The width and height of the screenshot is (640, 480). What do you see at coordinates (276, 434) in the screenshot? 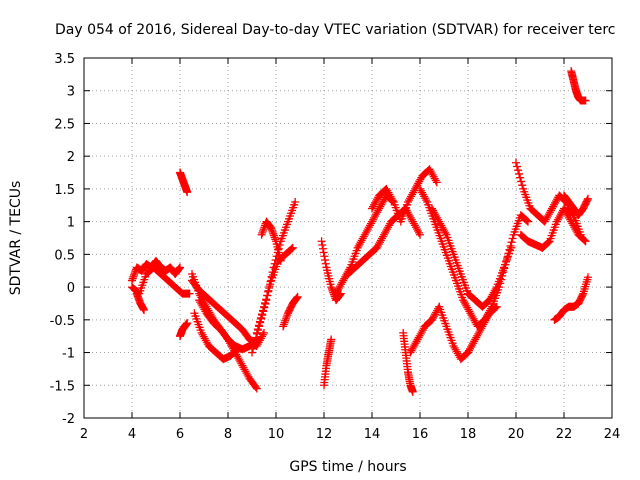
I see `x-tick-label: 10` at bounding box center [276, 434].